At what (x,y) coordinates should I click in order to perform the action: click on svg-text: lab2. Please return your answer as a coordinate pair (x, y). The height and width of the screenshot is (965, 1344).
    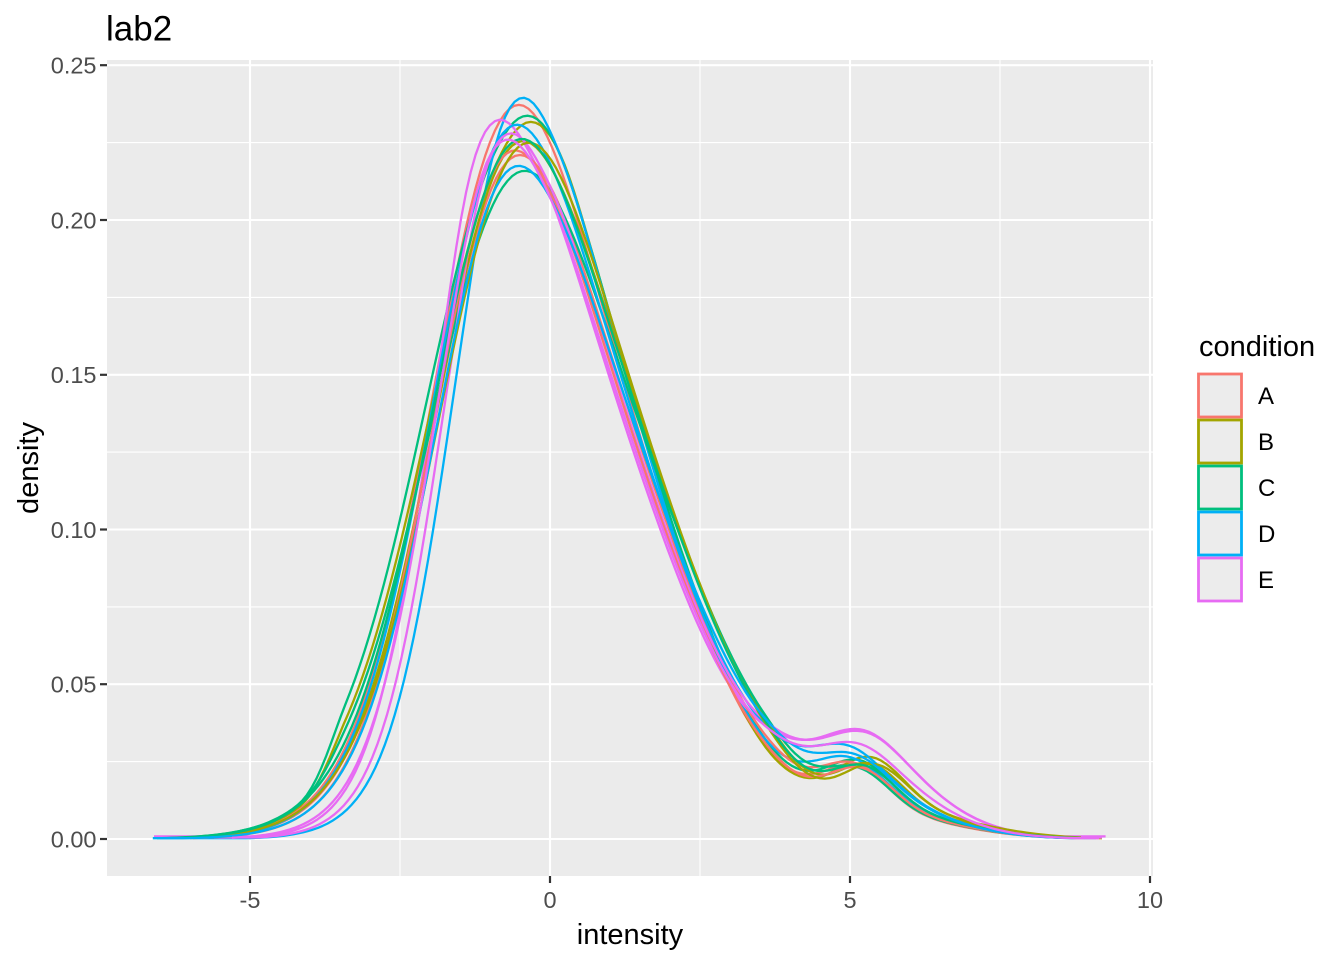
    Looking at the image, I should click on (139, 29).